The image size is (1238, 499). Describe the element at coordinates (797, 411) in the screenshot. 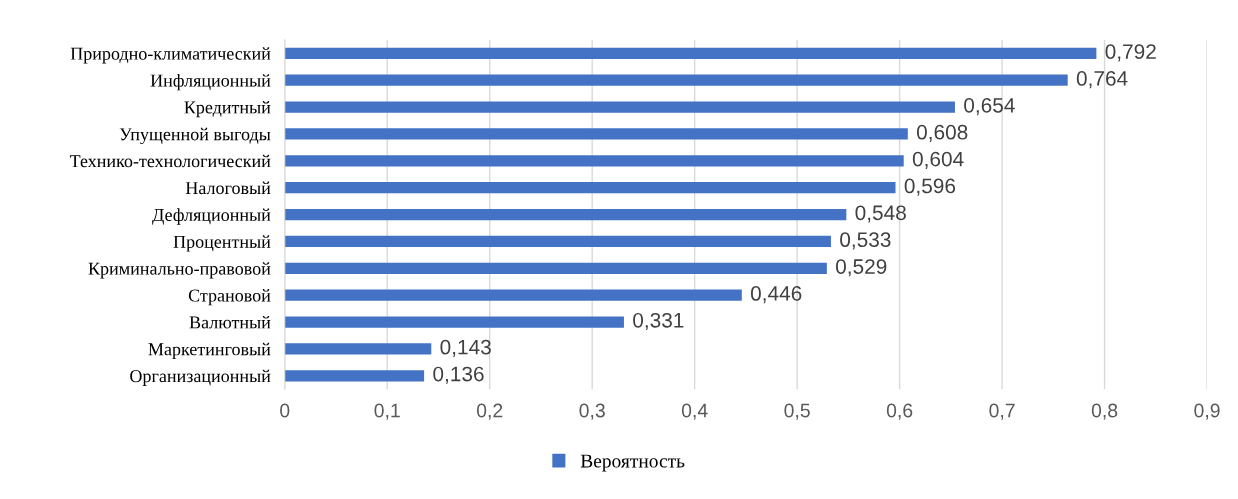

I see `x-tick-label: 0,5` at that location.